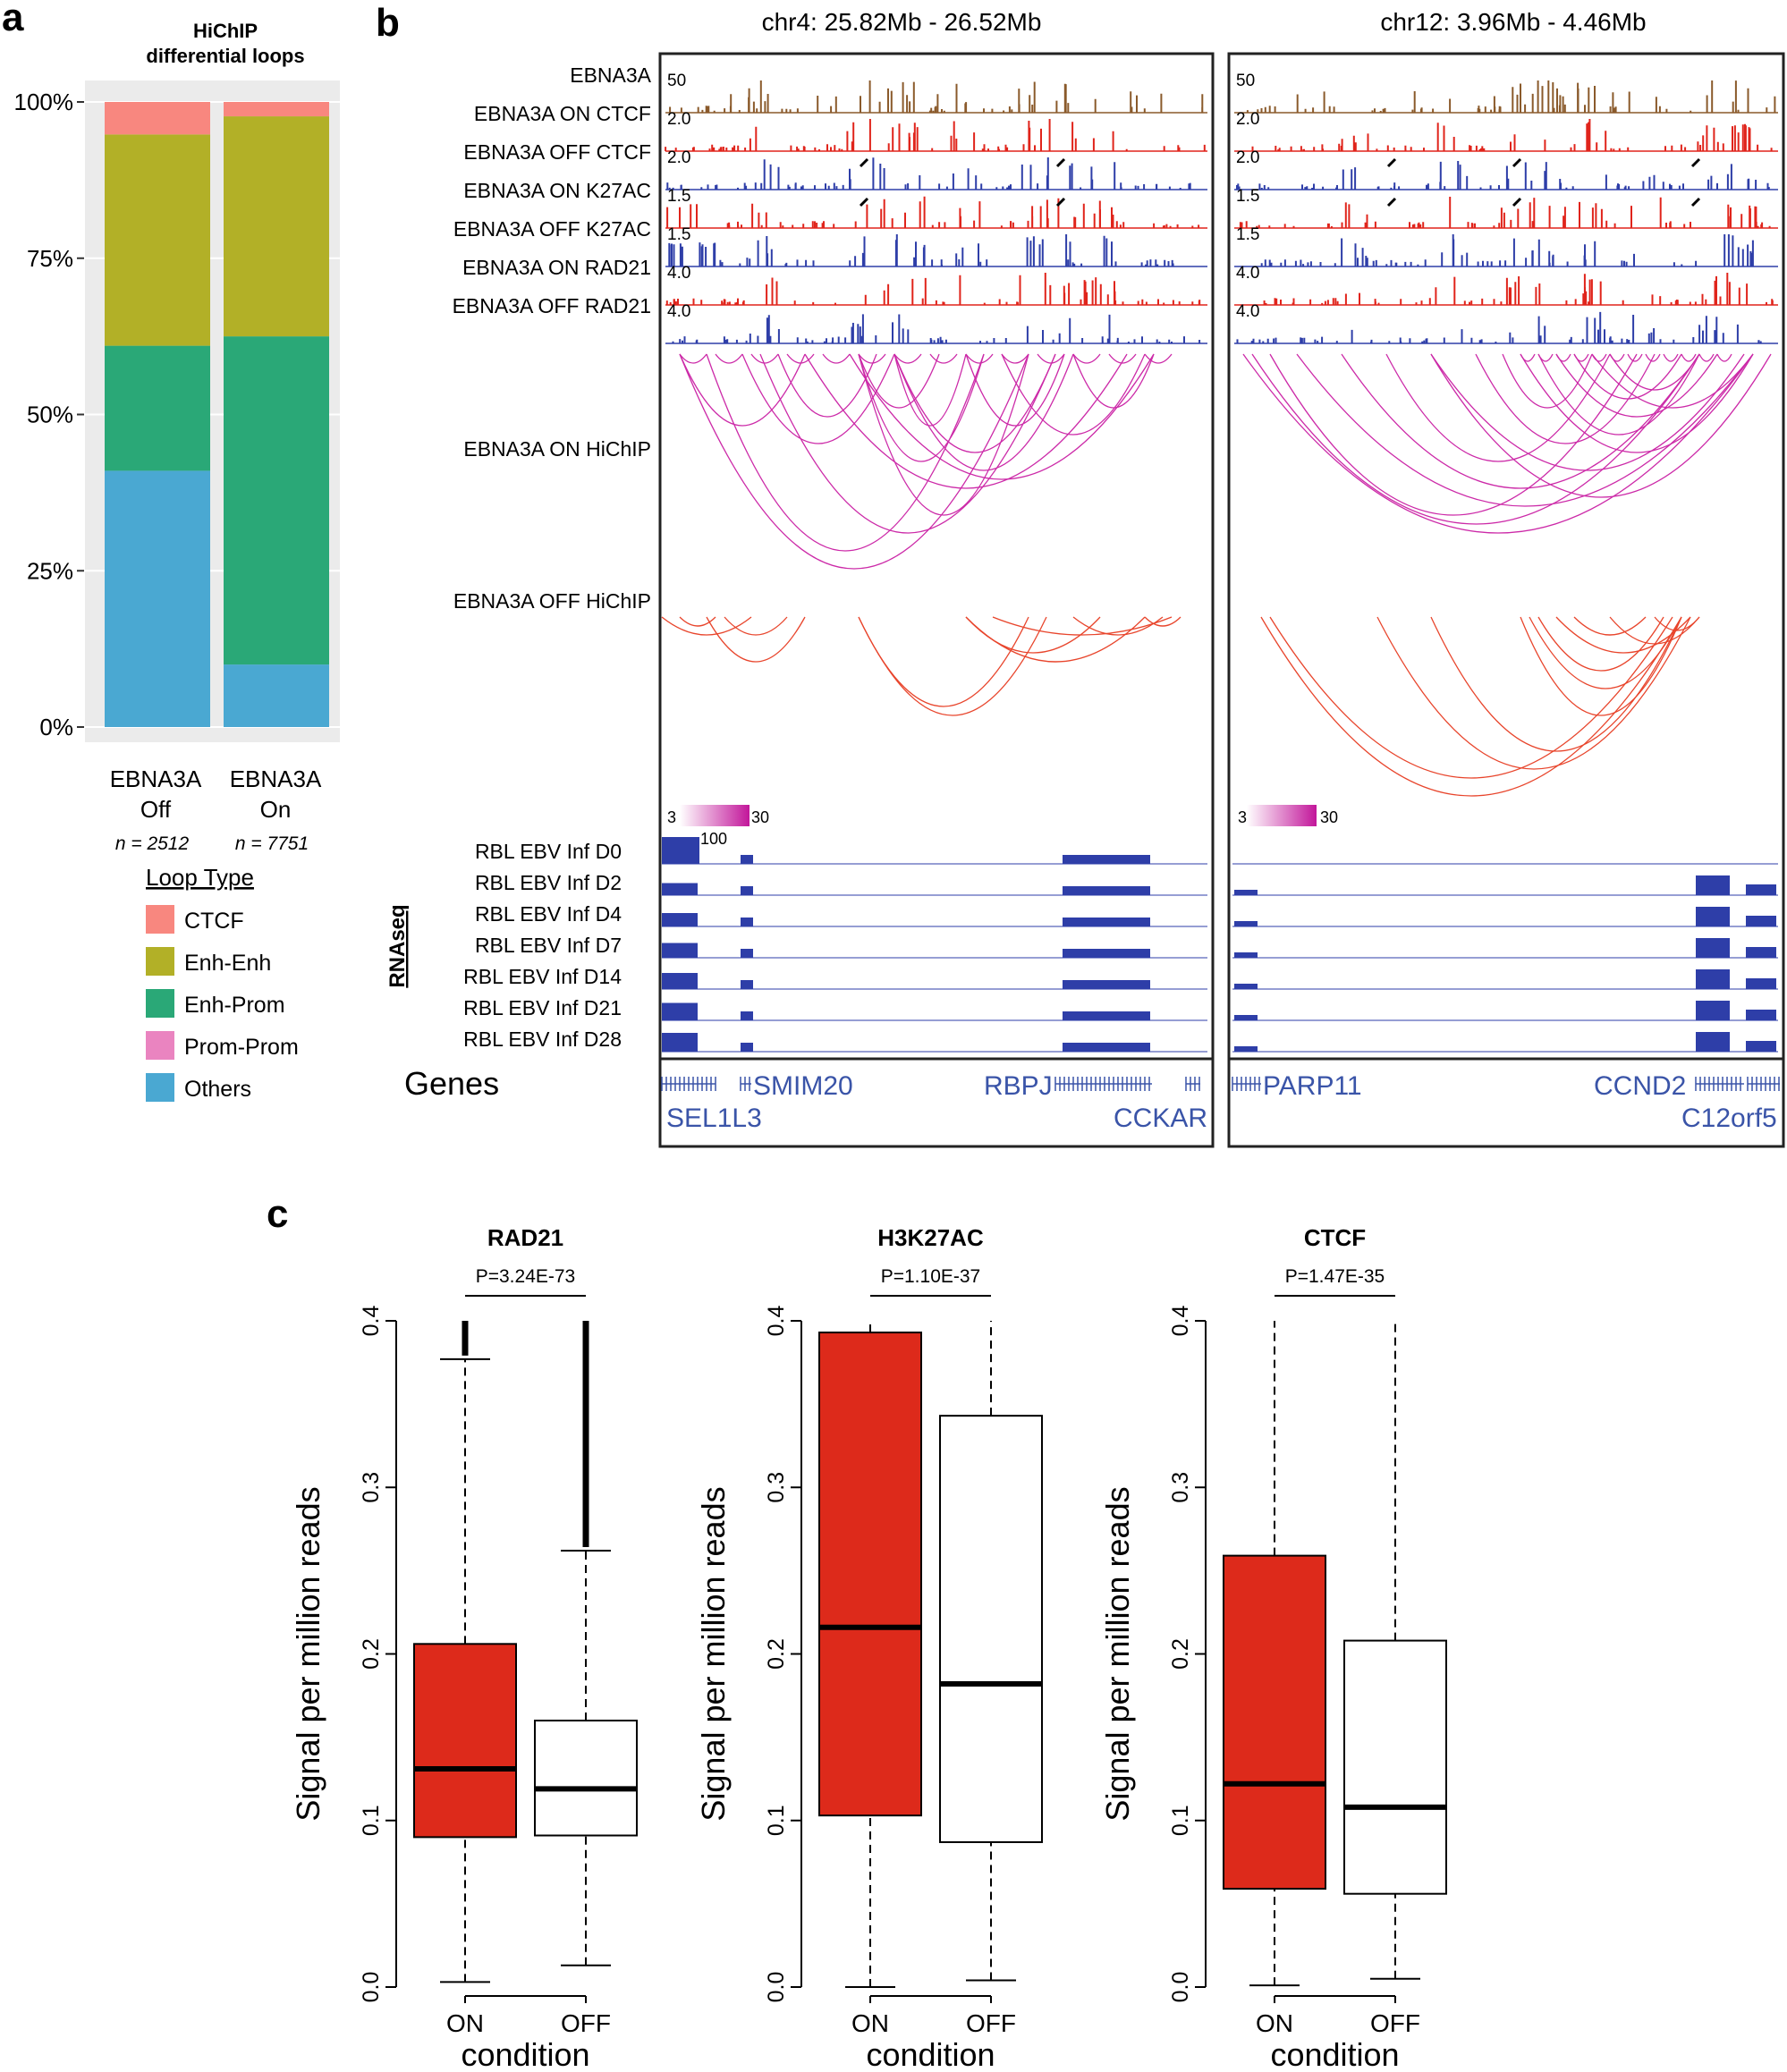 The width and height of the screenshot is (1787, 2072). What do you see at coordinates (50, 258) in the screenshot?
I see `y-tick-label: 75%` at bounding box center [50, 258].